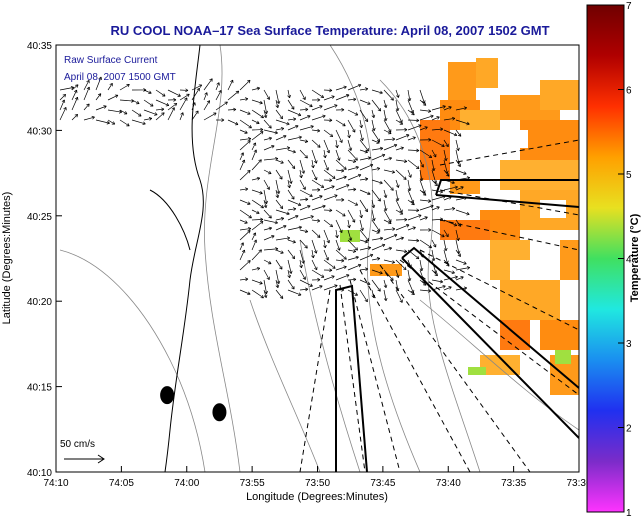  What do you see at coordinates (186, 483) in the screenshot?
I see `x-tick-label: 74:00` at bounding box center [186, 483].